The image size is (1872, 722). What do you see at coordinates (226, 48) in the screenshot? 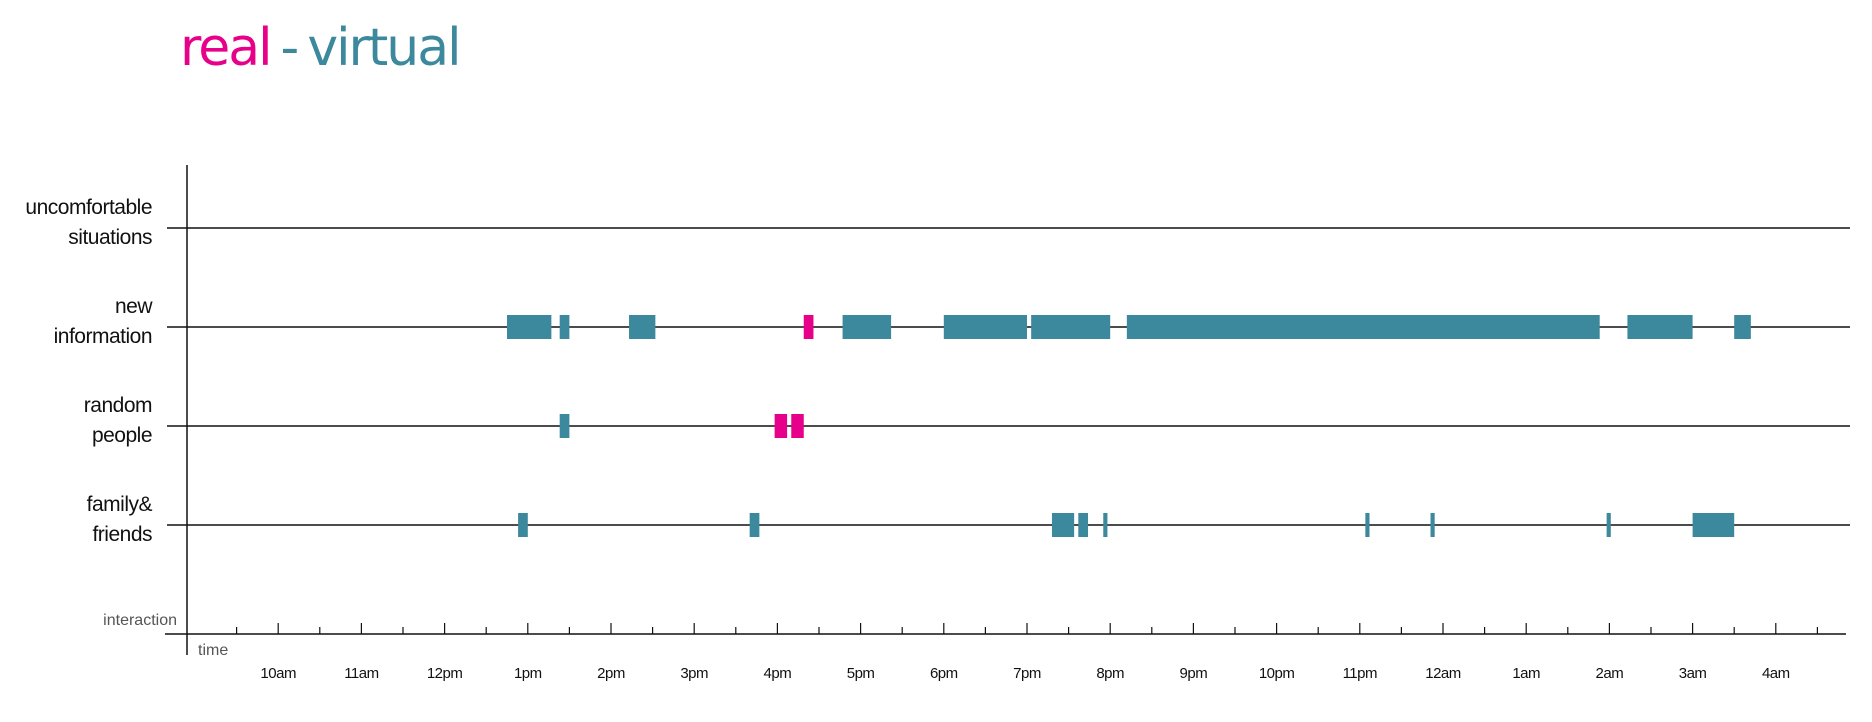
I see `title-real: real` at bounding box center [226, 48].